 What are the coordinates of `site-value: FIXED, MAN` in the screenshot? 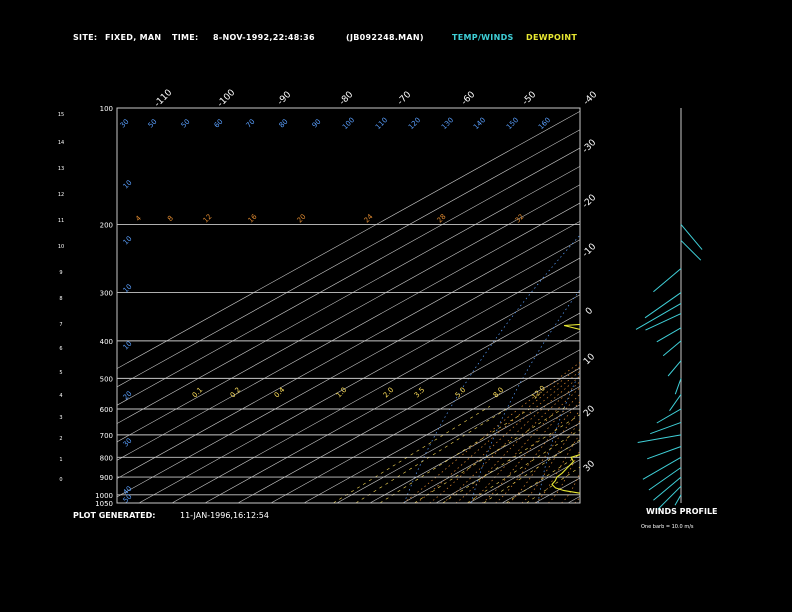 It's located at (133, 37).